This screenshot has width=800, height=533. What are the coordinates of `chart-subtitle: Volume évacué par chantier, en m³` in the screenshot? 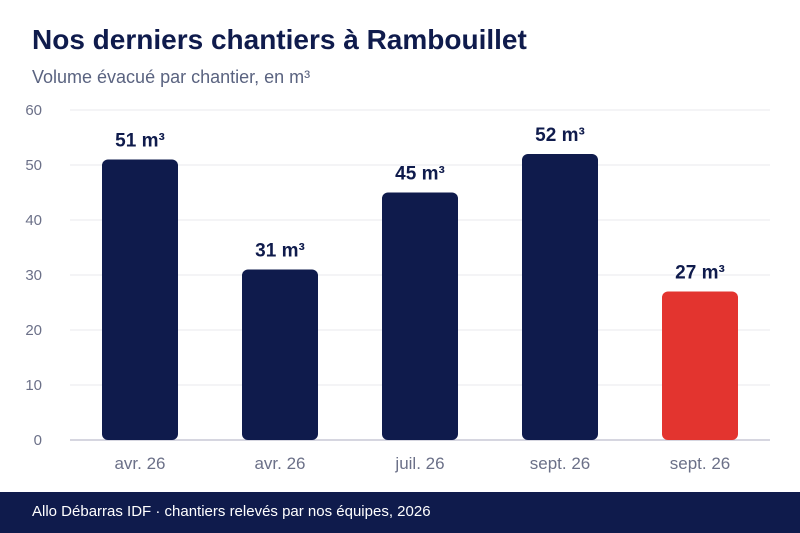 It's located at (171, 77).